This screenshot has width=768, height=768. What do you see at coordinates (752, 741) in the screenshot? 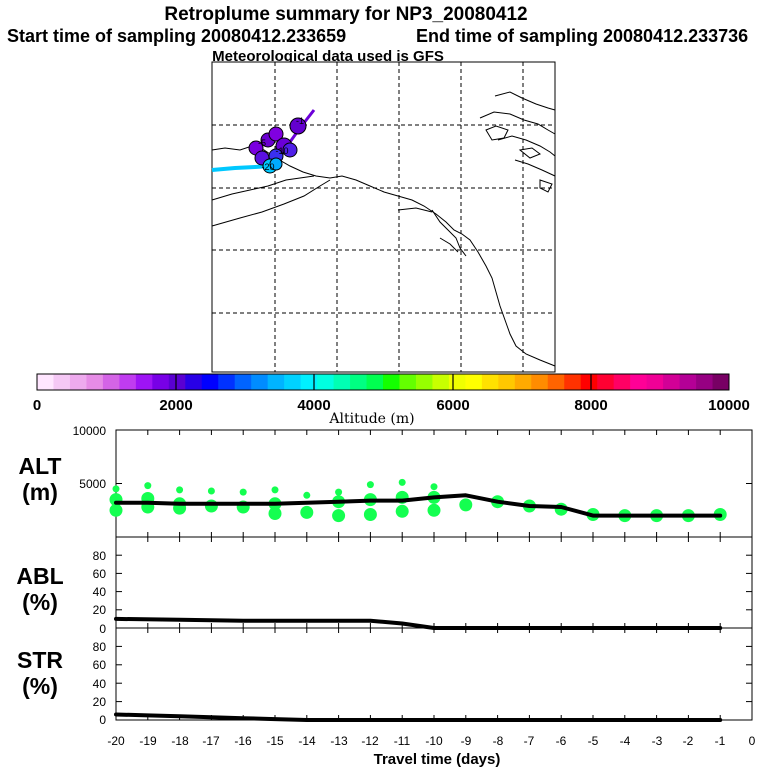
I see `xtick-label: 0` at bounding box center [752, 741].